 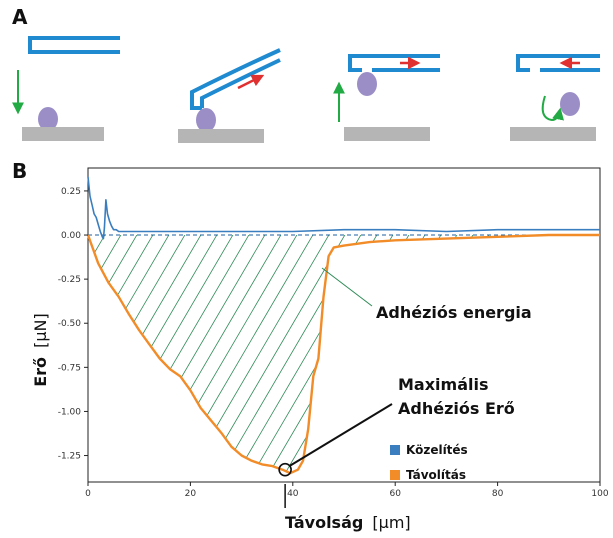 What do you see at coordinates (88, 494) in the screenshot?
I see `x-tick-label: 0` at bounding box center [88, 494].